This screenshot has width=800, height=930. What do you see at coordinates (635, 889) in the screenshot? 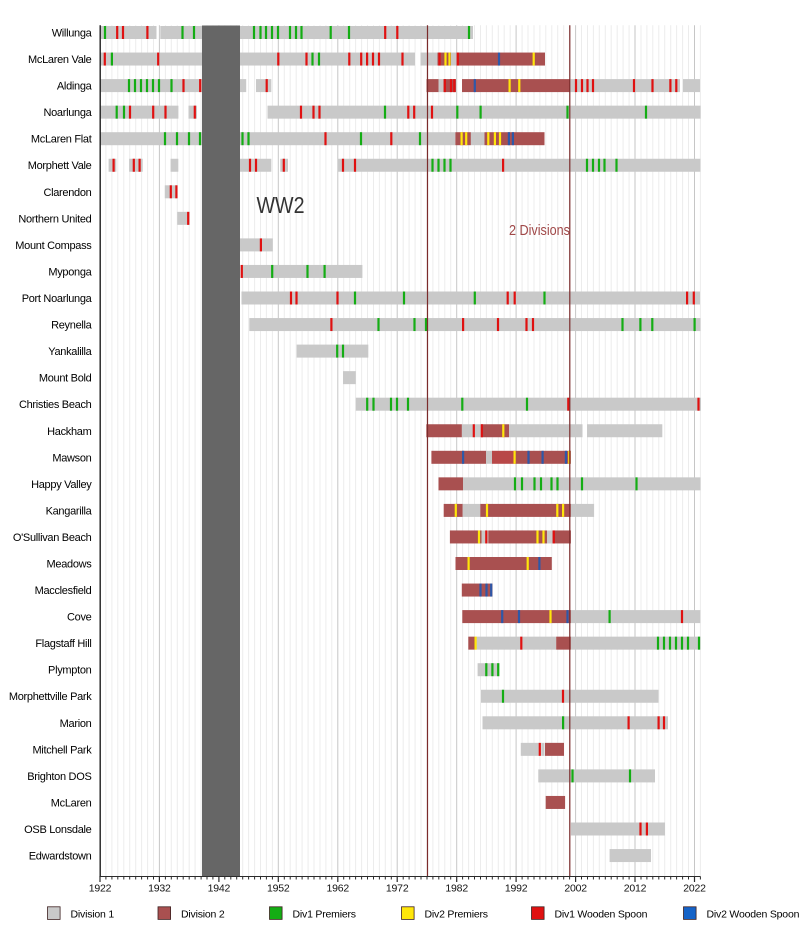
I see `svg-text: 2012` at bounding box center [635, 889].